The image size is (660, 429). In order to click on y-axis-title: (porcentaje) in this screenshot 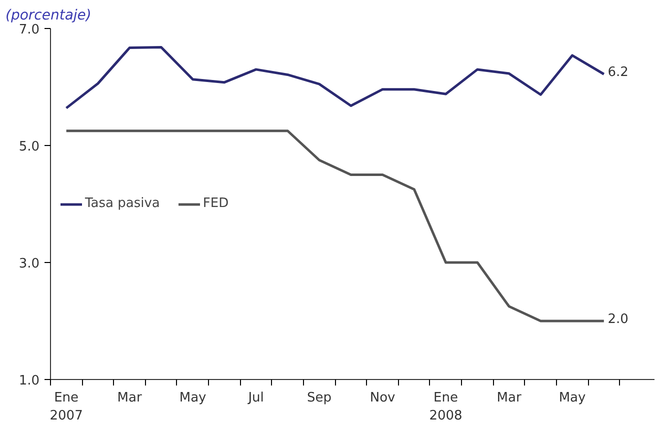, I will do `click(49, 16)`.